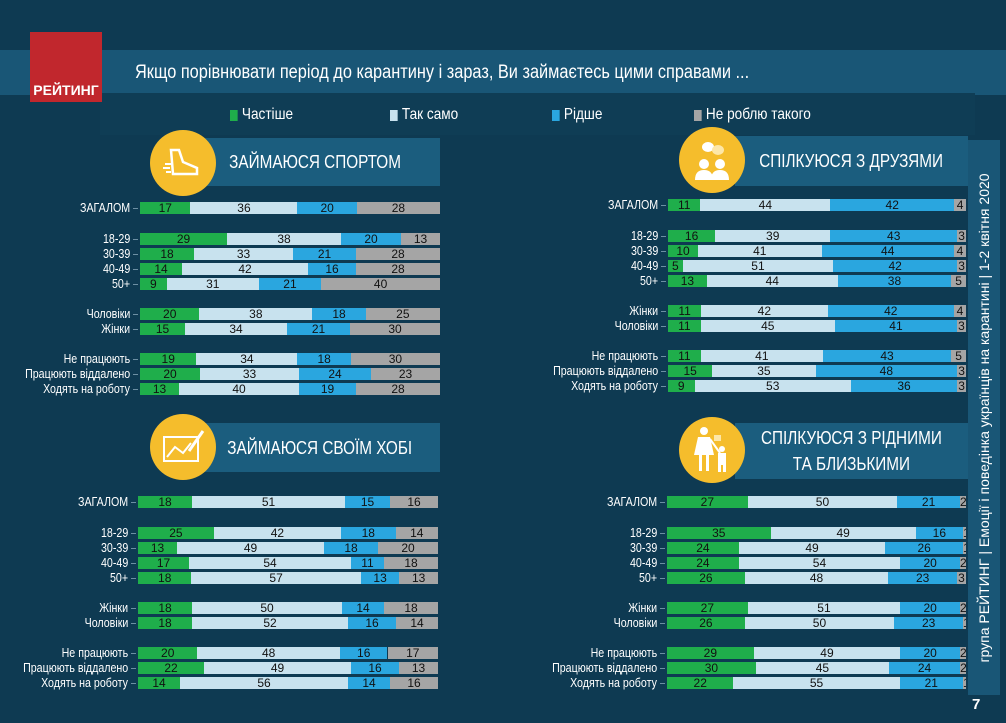 The image size is (1006, 723). What do you see at coordinates (707, 502) in the screenshot?
I see `bar-segment-more: 27` at bounding box center [707, 502].